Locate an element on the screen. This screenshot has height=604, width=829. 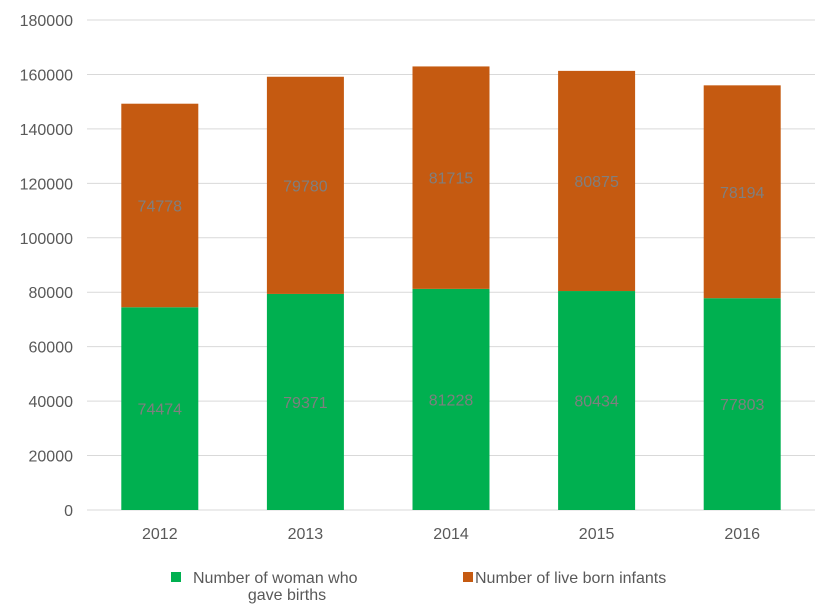
y-tick-label: 0 is located at coordinates (68, 511).